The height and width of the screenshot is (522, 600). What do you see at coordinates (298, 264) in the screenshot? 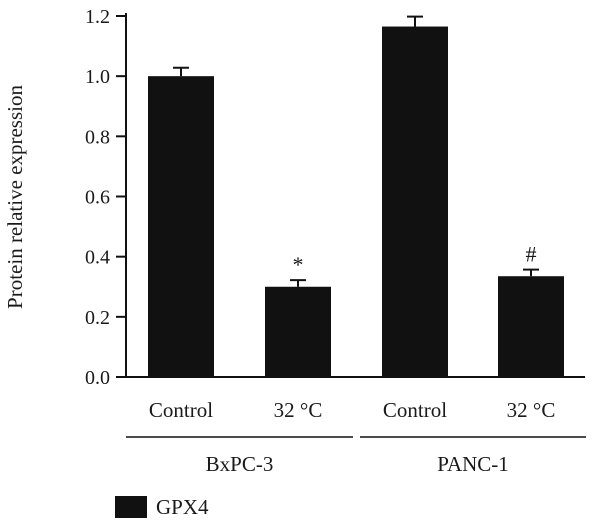
I see `significance-marker: *` at bounding box center [298, 264].